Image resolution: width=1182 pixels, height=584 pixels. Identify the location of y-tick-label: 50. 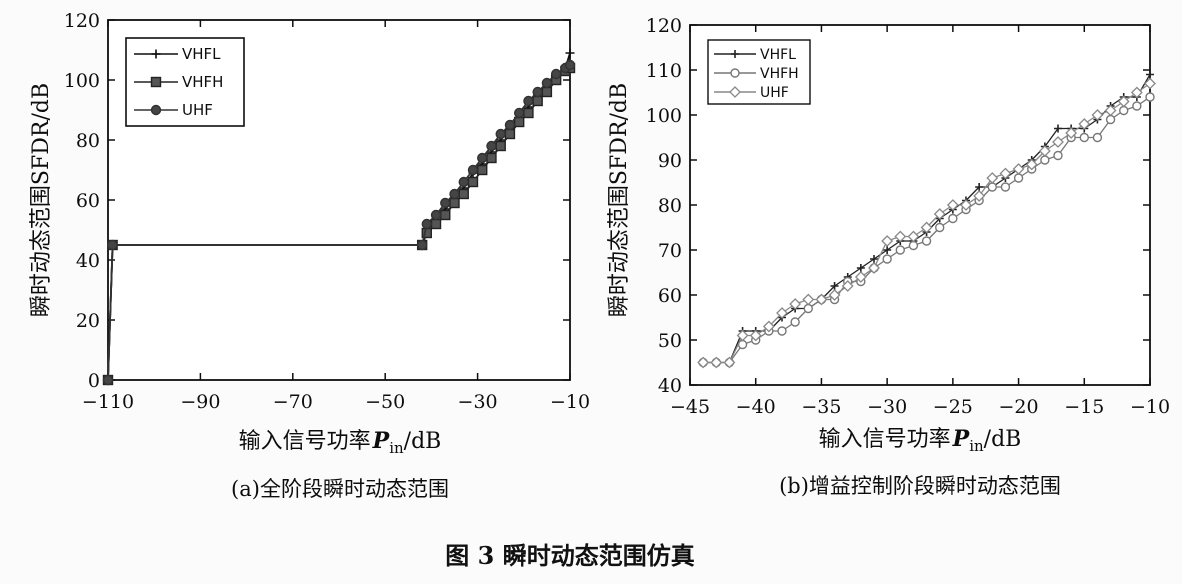
(670, 341).